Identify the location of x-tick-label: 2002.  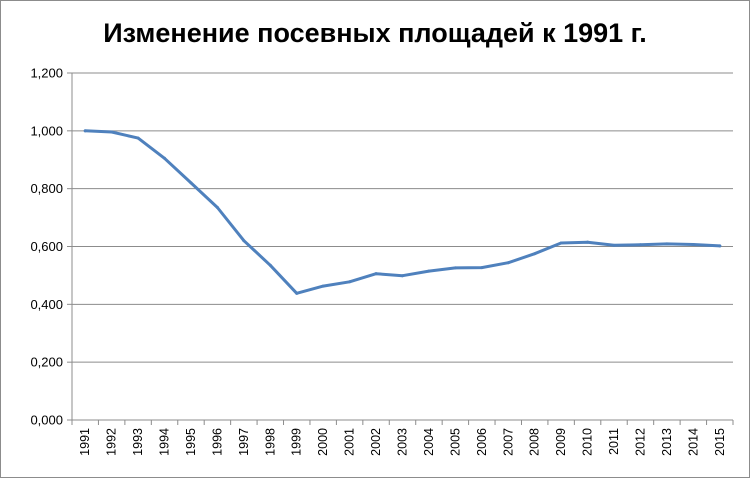
(376, 442).